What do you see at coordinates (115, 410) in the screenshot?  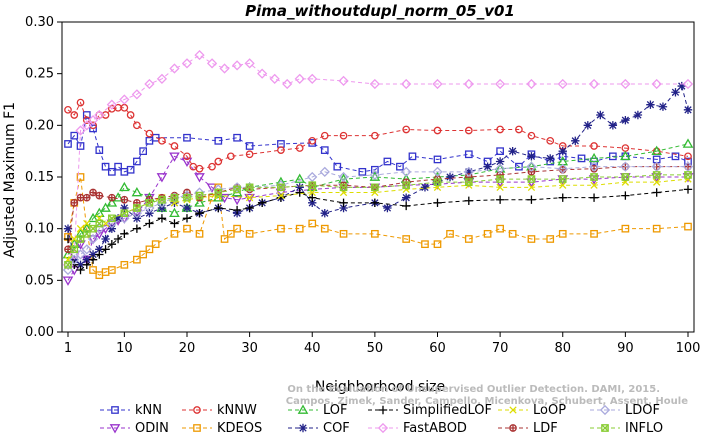 I see `legend-marker-knn` at bounding box center [115, 410].